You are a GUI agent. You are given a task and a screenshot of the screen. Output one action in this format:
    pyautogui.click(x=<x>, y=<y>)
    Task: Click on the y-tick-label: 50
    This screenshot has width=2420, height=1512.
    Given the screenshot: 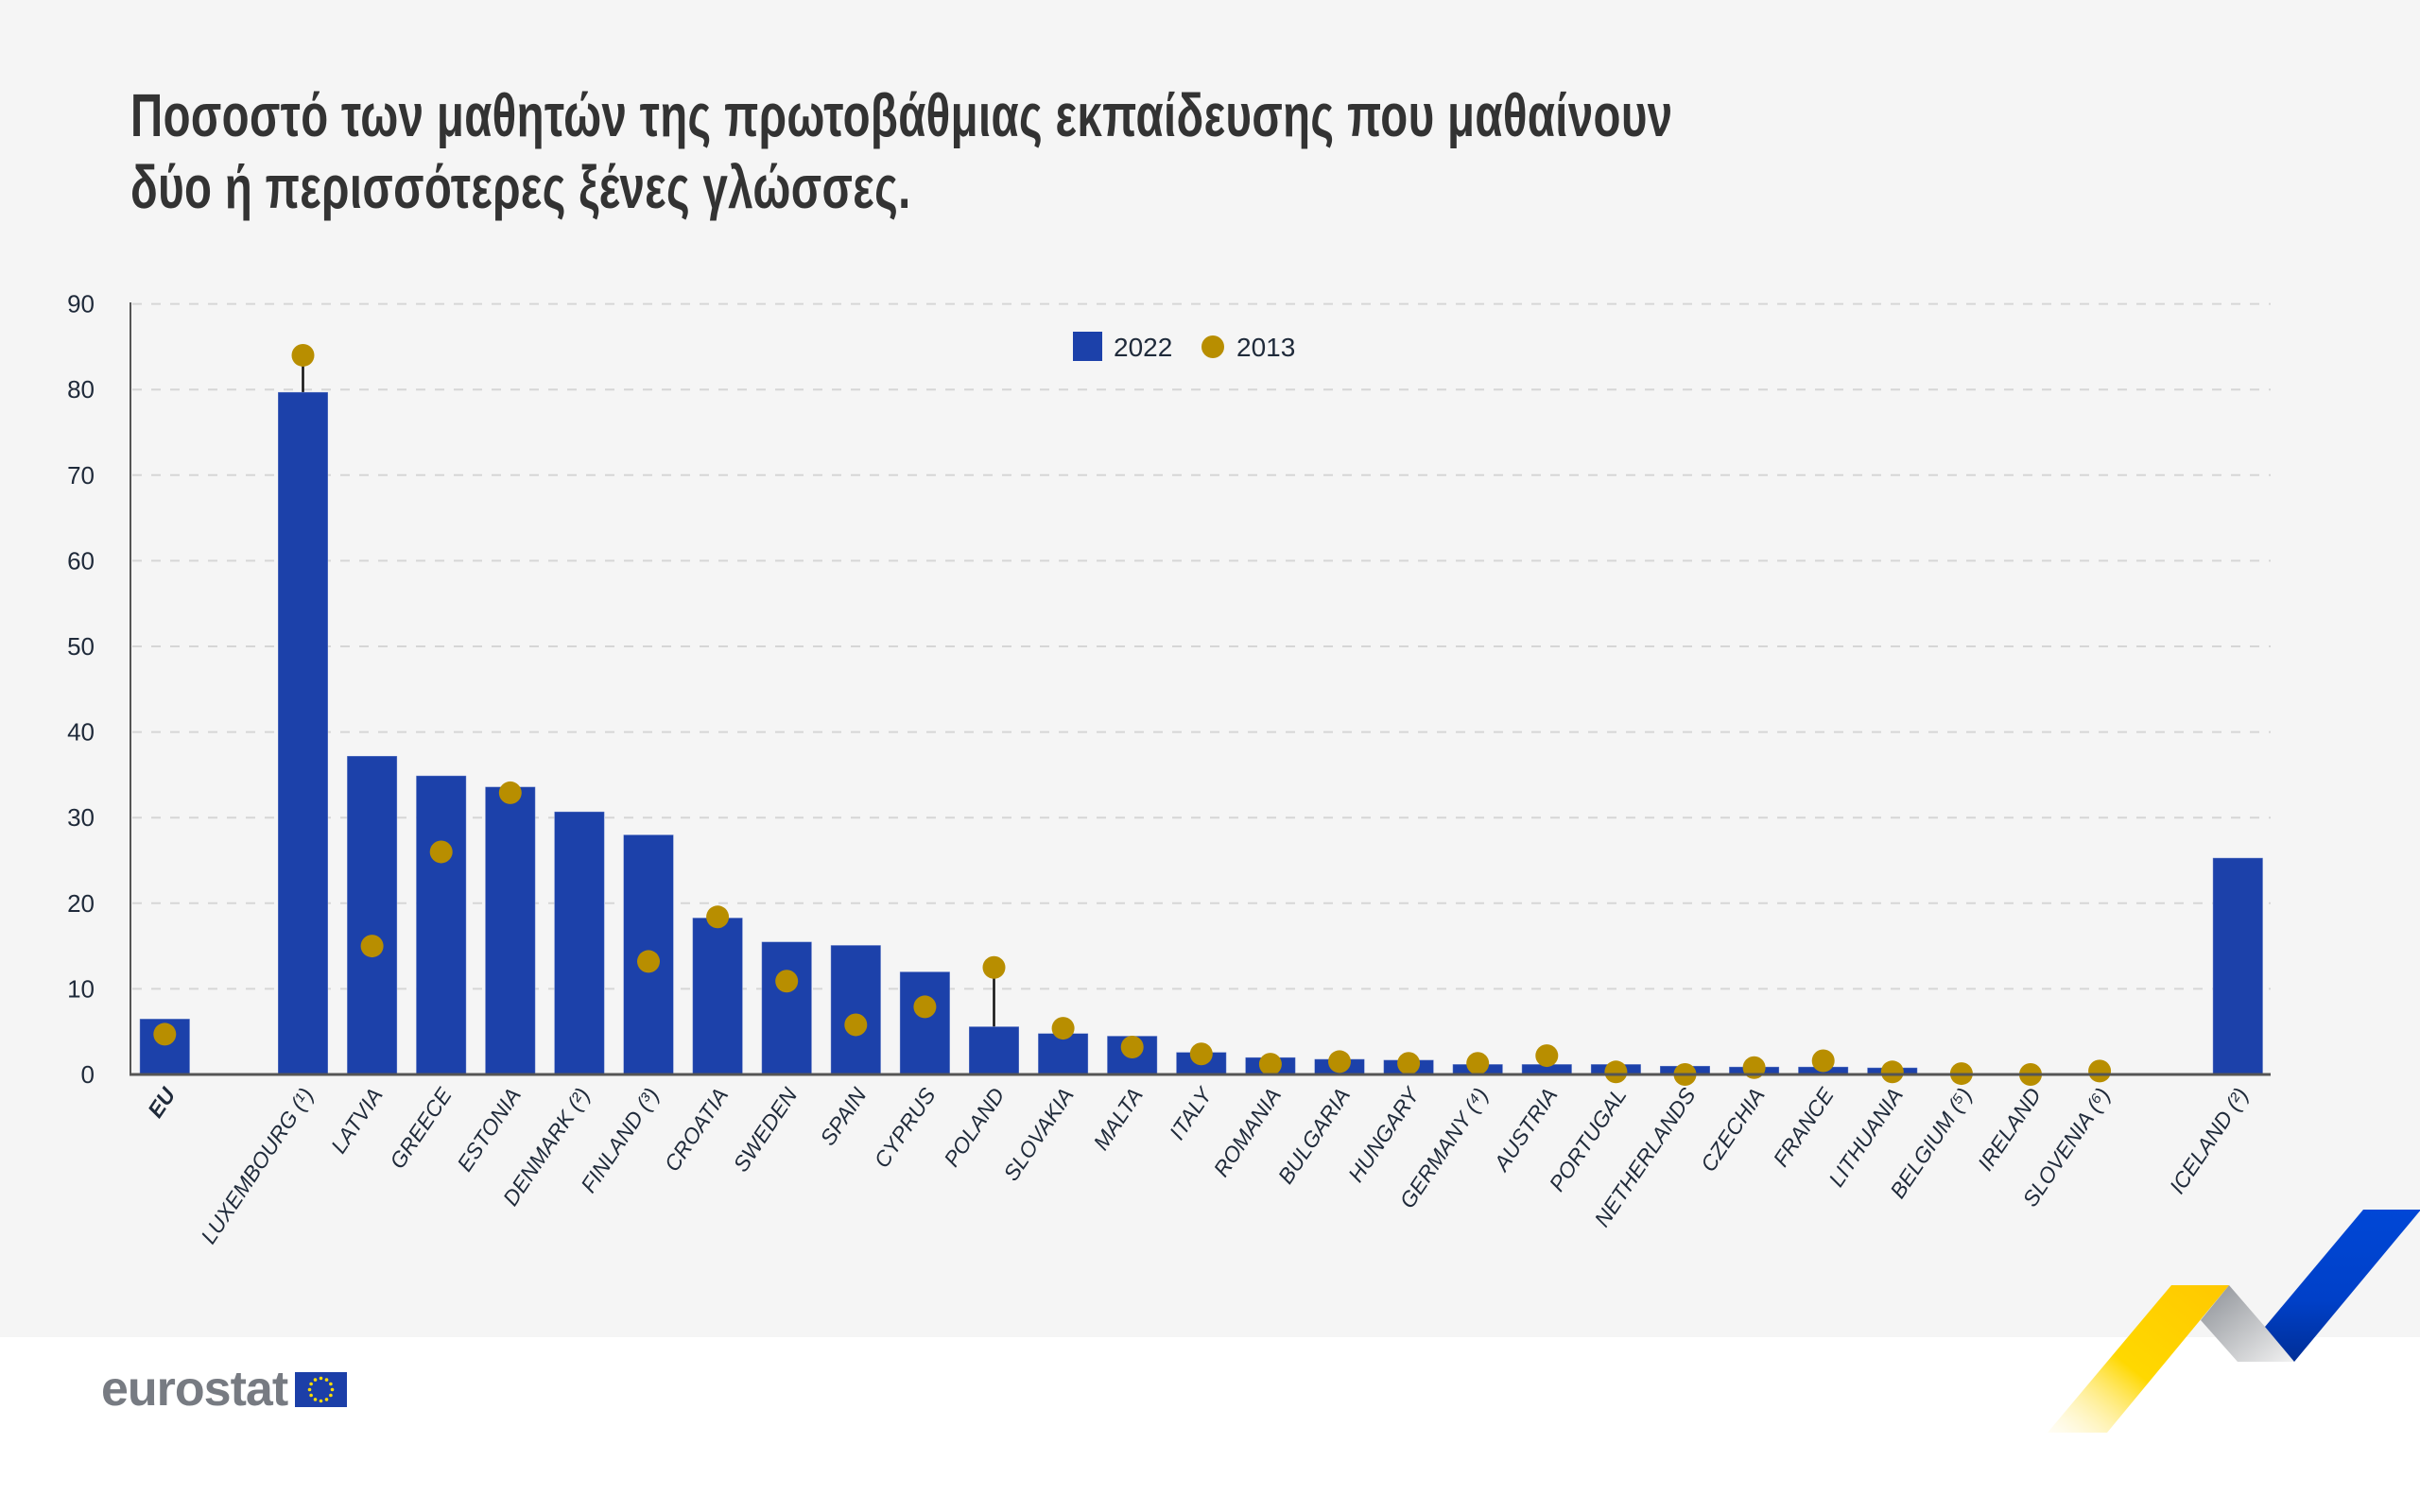 What is the action you would take?
    pyautogui.click(x=81, y=646)
    